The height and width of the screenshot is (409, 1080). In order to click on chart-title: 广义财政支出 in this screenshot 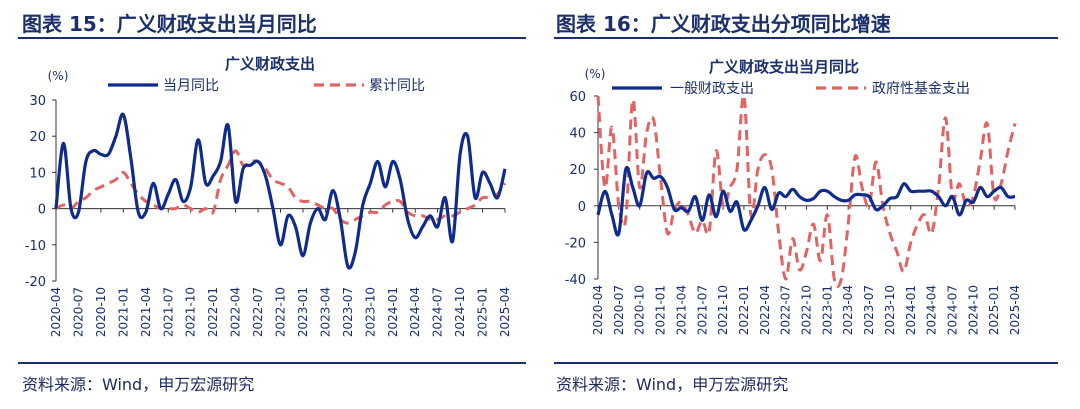, I will do `click(270, 64)`.